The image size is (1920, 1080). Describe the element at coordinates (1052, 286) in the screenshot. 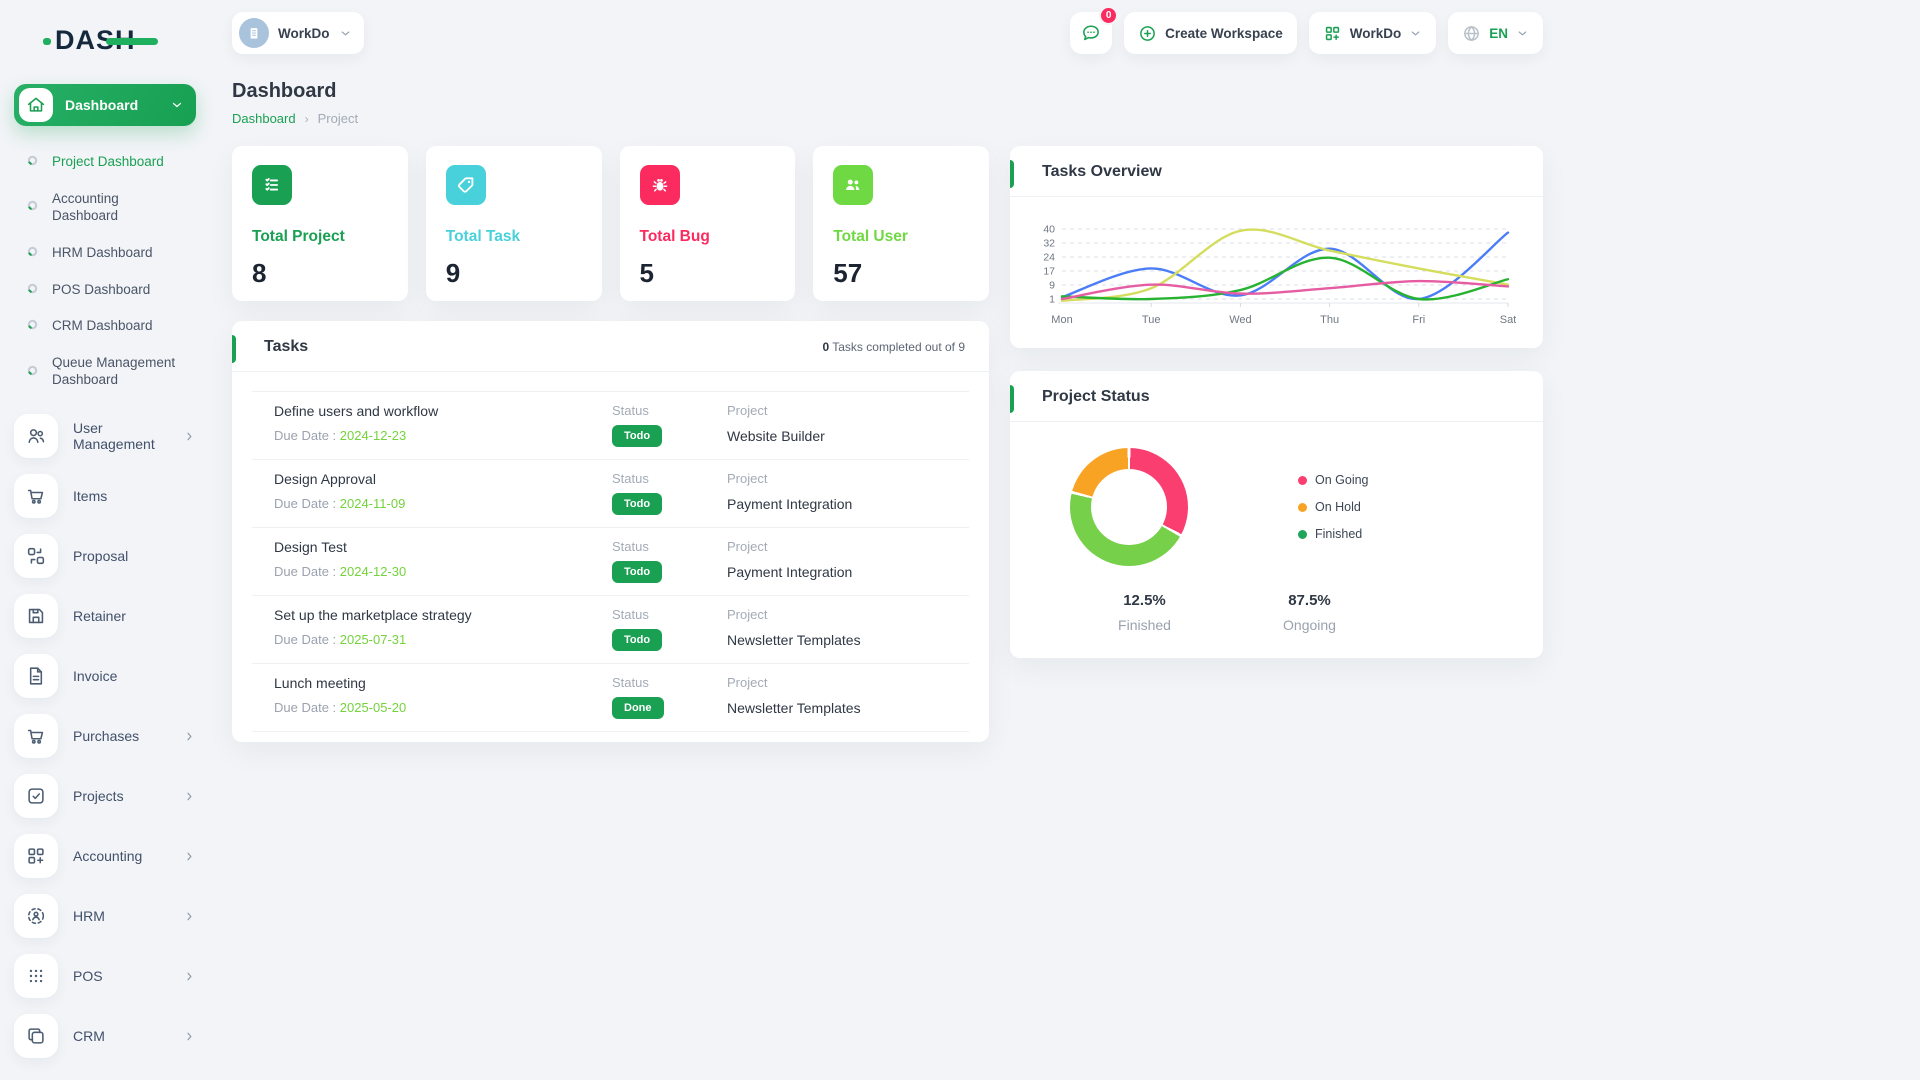

I see `svg-text: 9` at that location.